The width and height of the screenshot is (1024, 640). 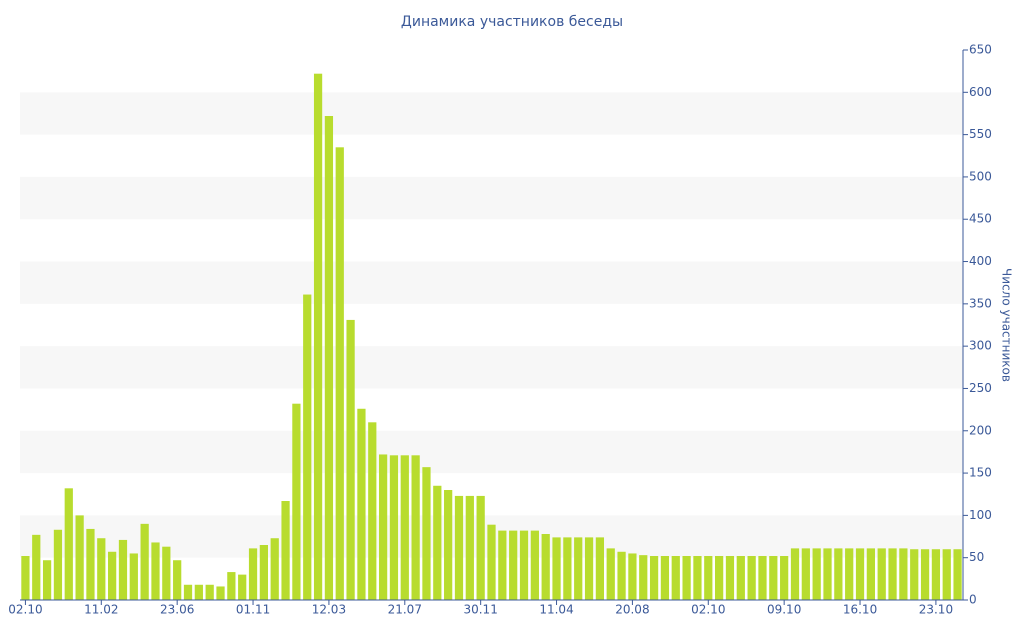 What do you see at coordinates (980, 176) in the screenshot?
I see `y-tick-label: 500` at bounding box center [980, 176].